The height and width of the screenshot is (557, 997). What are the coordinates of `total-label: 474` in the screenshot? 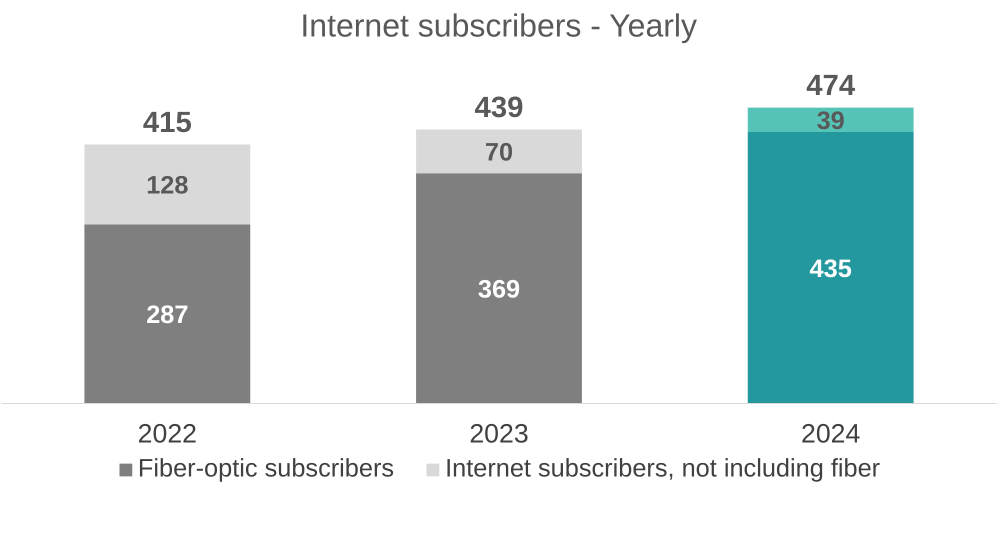 It's located at (831, 85).